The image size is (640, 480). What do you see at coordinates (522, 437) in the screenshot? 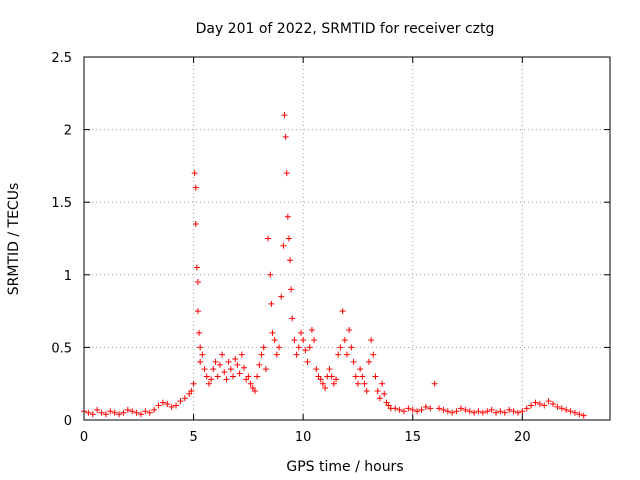
I see `x-tick-label: 20` at bounding box center [522, 437].